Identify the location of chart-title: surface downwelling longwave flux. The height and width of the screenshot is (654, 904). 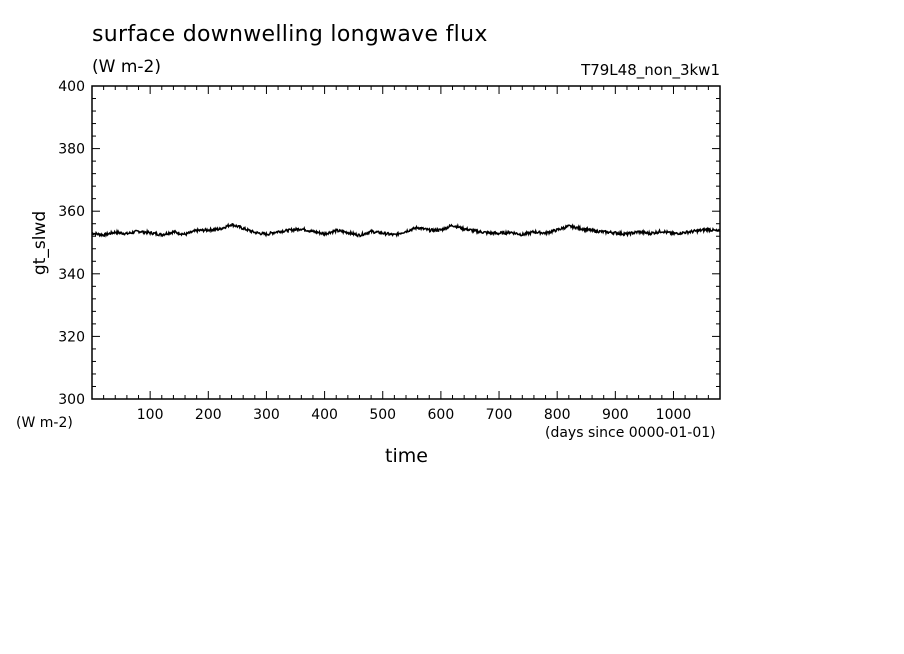
(290, 34).